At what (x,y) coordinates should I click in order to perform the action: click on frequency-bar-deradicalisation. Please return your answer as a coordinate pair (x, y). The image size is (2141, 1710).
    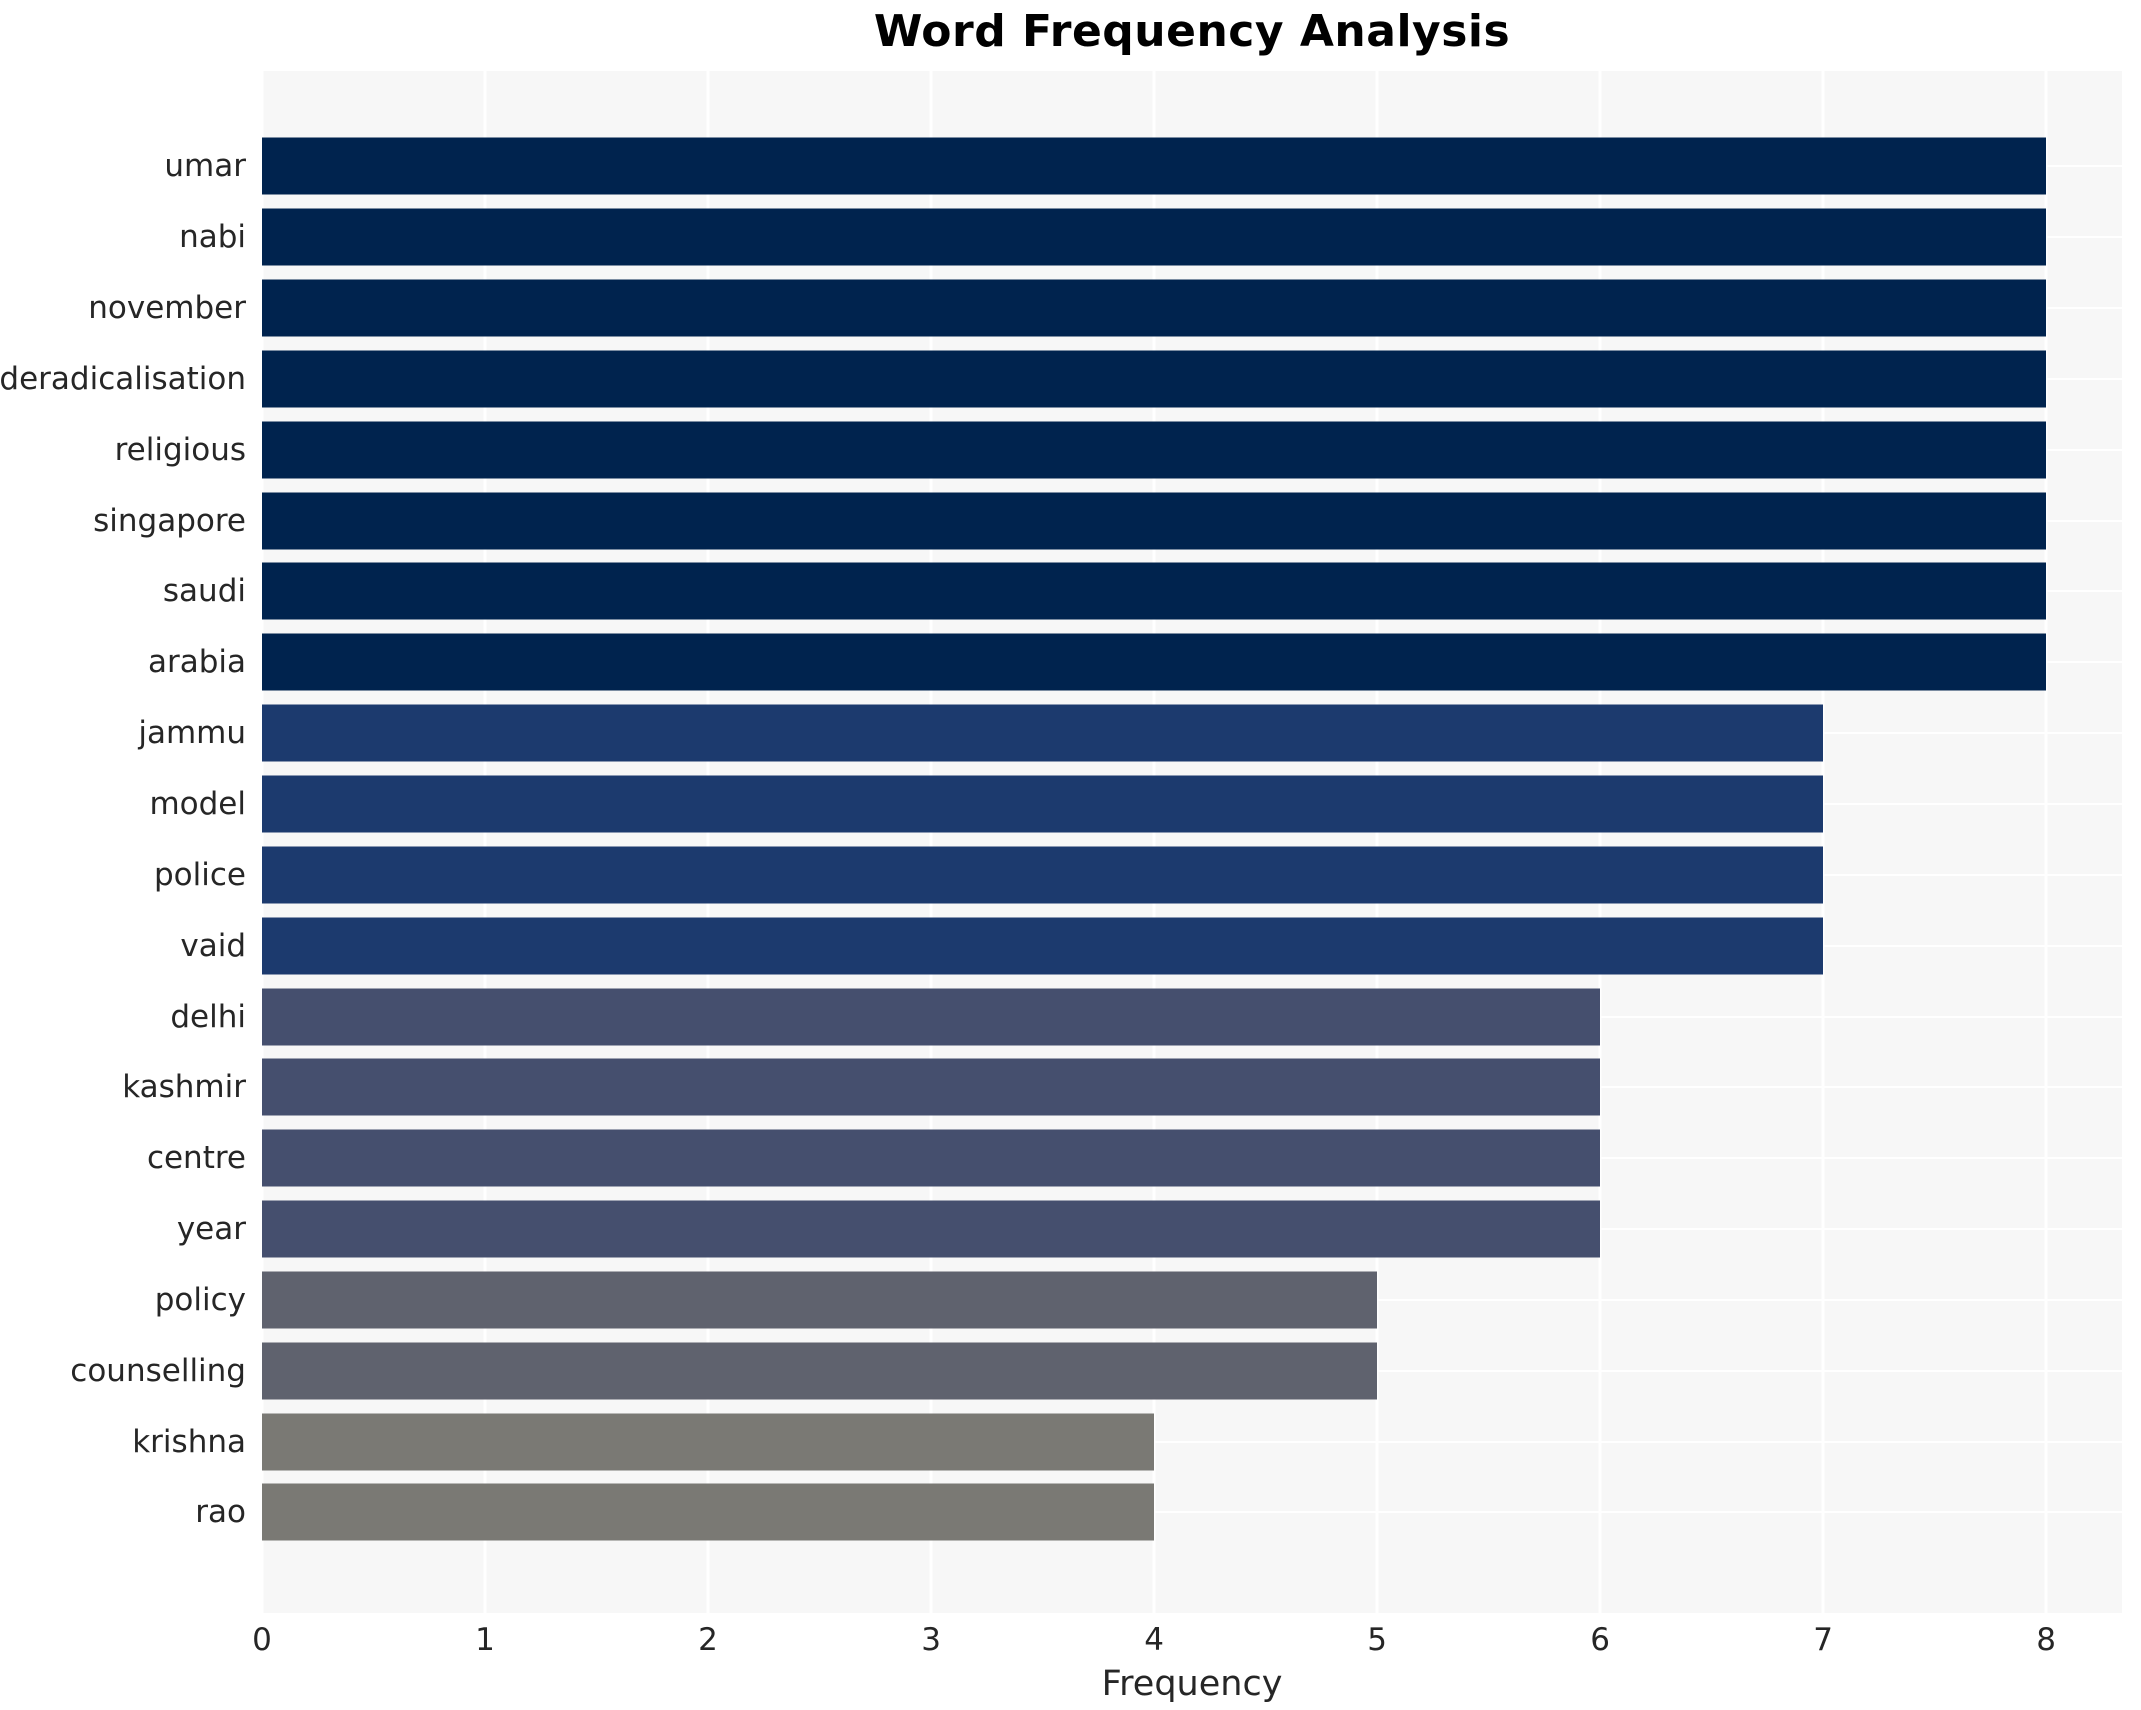
    Looking at the image, I should click on (1154, 379).